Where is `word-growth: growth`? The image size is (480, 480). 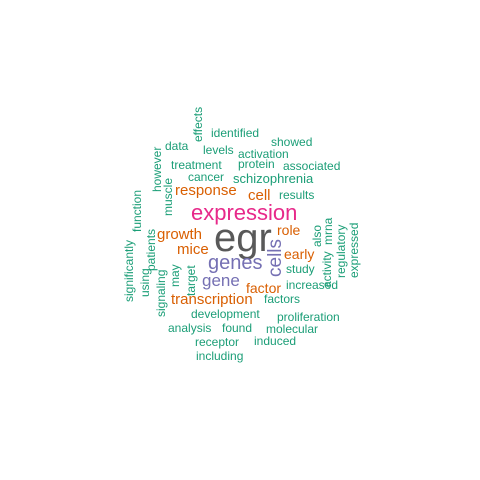 word-growth: growth is located at coordinates (180, 234).